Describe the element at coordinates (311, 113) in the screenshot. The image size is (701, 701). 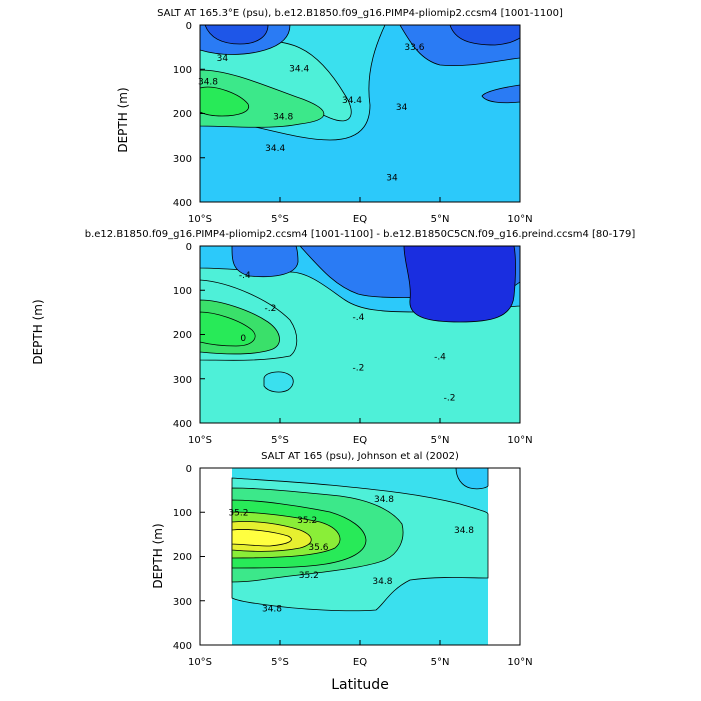
I see `panel-1-contour-labels: 34 34.4 34.8 34.8 34.4 34.4 34 34 33.6` at that location.